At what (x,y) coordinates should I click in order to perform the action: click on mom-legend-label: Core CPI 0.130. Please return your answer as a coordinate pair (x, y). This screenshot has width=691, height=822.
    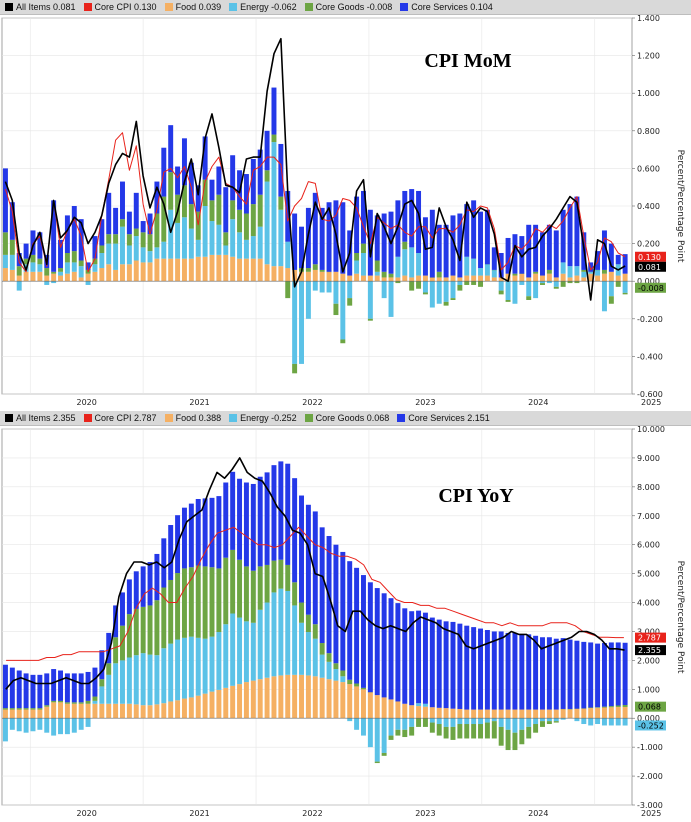
    Looking at the image, I should click on (125, 7).